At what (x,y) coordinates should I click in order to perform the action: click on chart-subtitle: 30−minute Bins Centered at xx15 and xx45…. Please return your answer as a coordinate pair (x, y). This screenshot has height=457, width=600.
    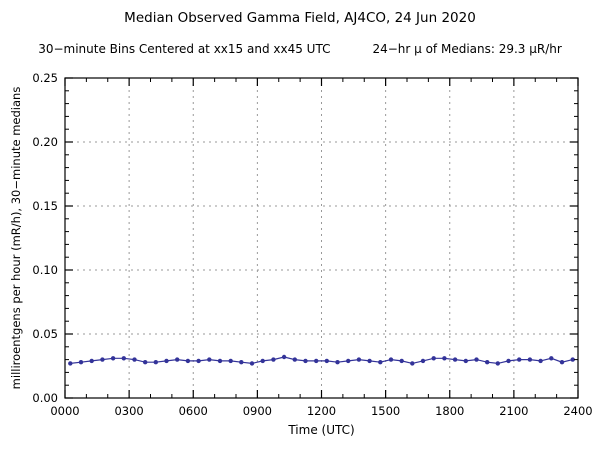
    Looking at the image, I should click on (300, 49).